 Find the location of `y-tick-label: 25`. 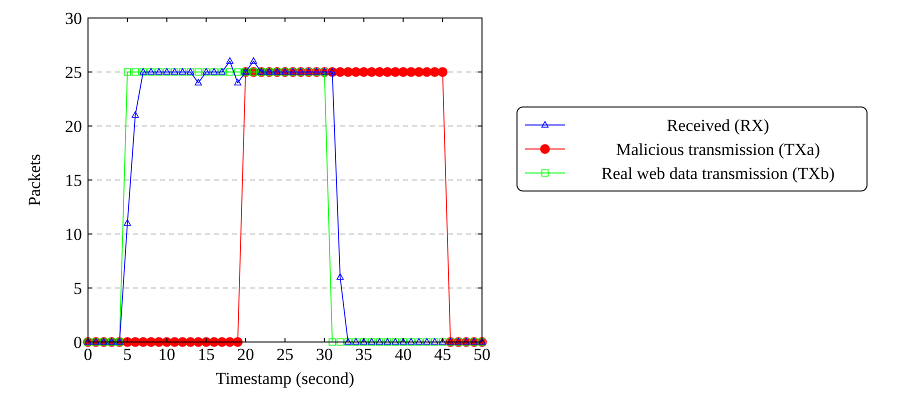

y-tick-label: 25 is located at coordinates (73, 72).